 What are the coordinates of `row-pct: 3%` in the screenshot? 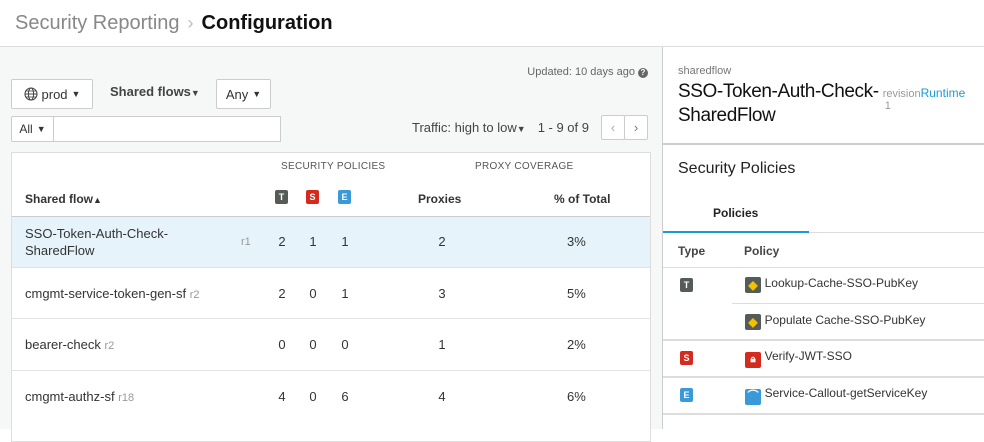 It's located at (576, 241).